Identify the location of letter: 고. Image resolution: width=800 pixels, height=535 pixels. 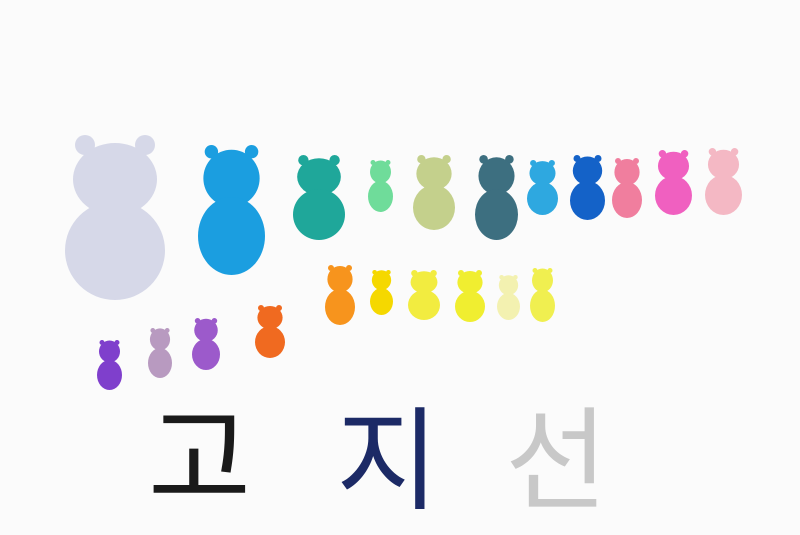
(199, 460).